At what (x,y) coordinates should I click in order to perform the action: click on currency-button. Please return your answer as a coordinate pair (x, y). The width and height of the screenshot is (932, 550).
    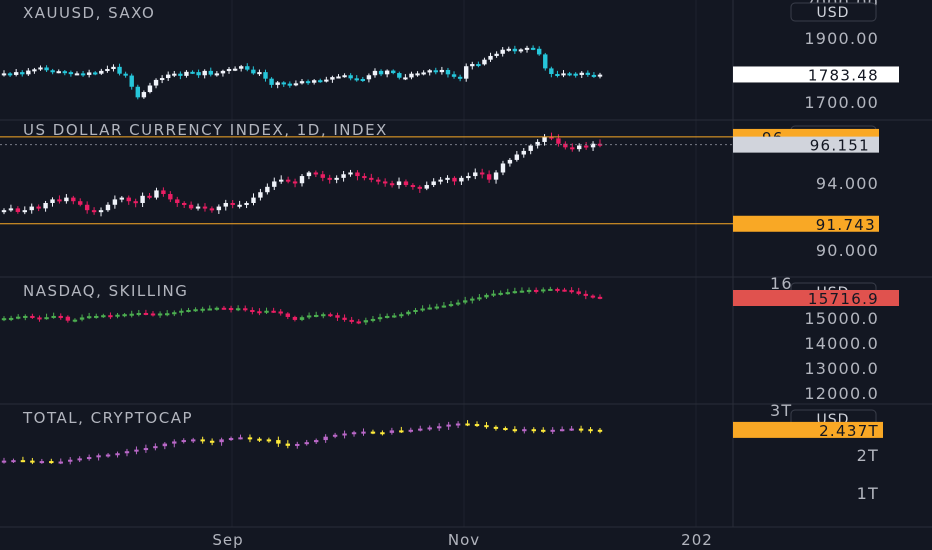
    Looking at the image, I should click on (833, 12).